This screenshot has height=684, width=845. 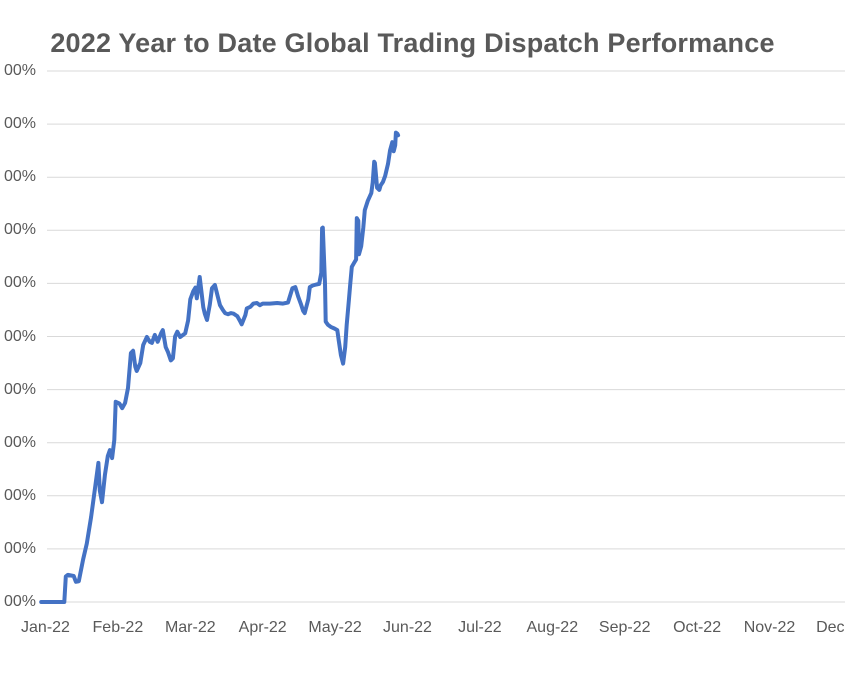 I want to click on x-axis-tick-label: Jan-22, so click(x=45, y=627).